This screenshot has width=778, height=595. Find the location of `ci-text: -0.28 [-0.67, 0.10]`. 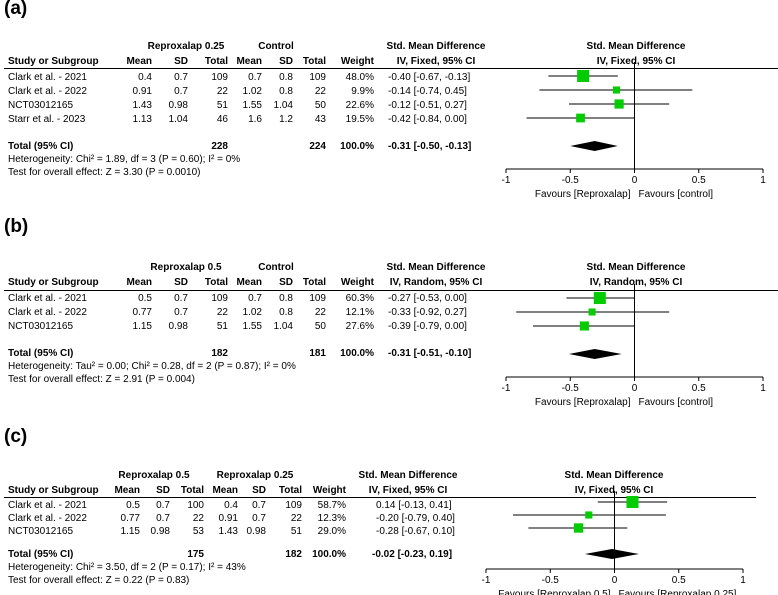

ci-text: -0.28 [-0.67, 0.10] is located at coordinates (415, 531).